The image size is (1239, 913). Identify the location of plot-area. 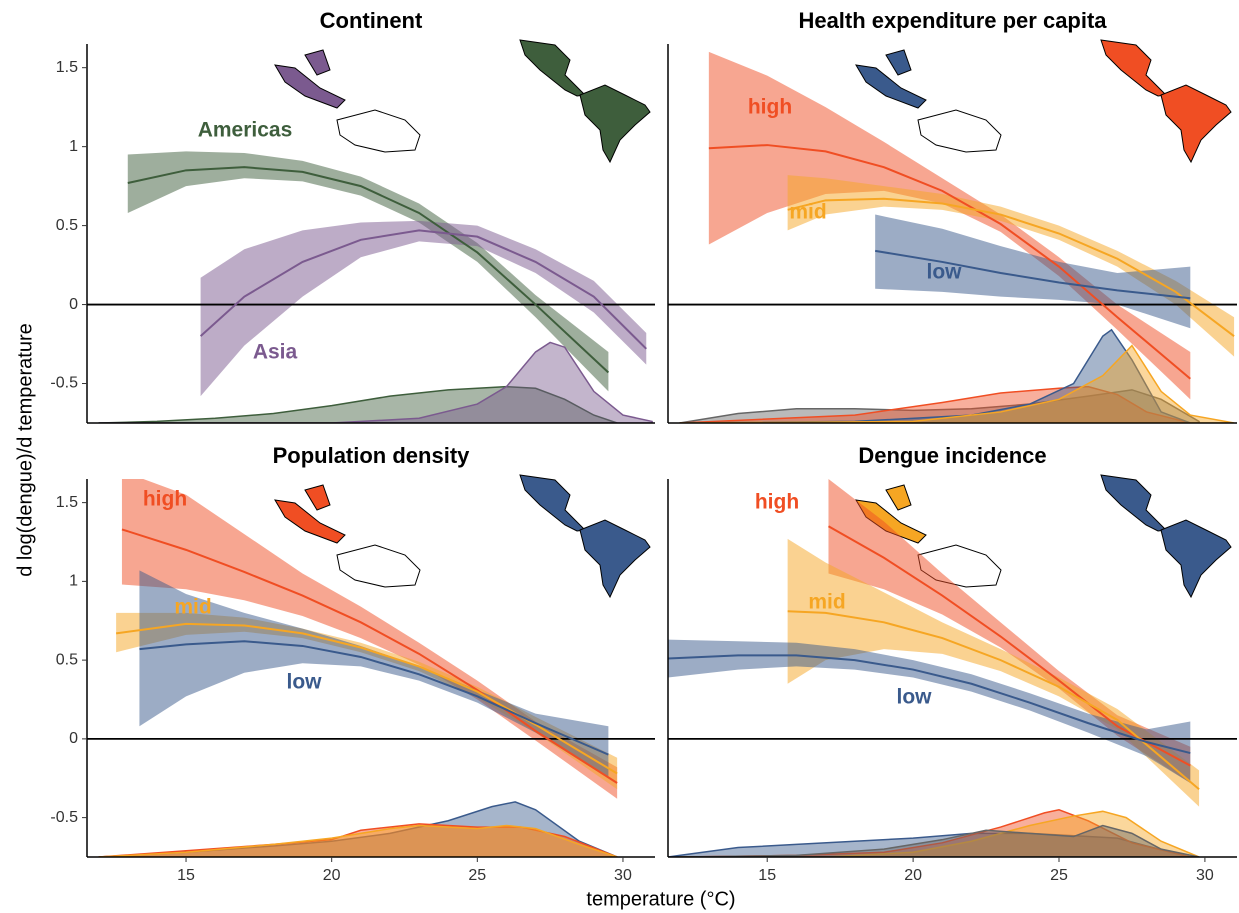
(371, 287).